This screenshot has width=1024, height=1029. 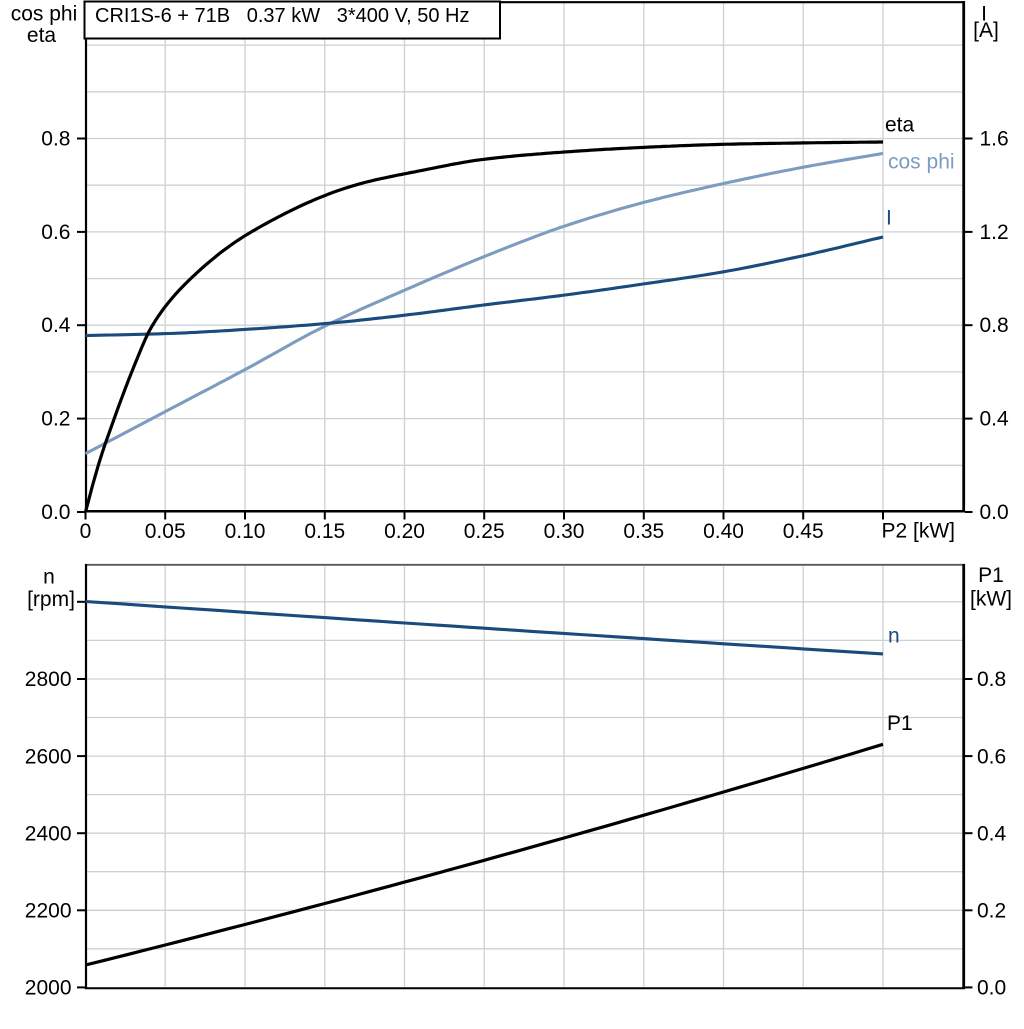 What do you see at coordinates (245, 531) in the screenshot?
I see `svg-text: 0.10` at bounding box center [245, 531].